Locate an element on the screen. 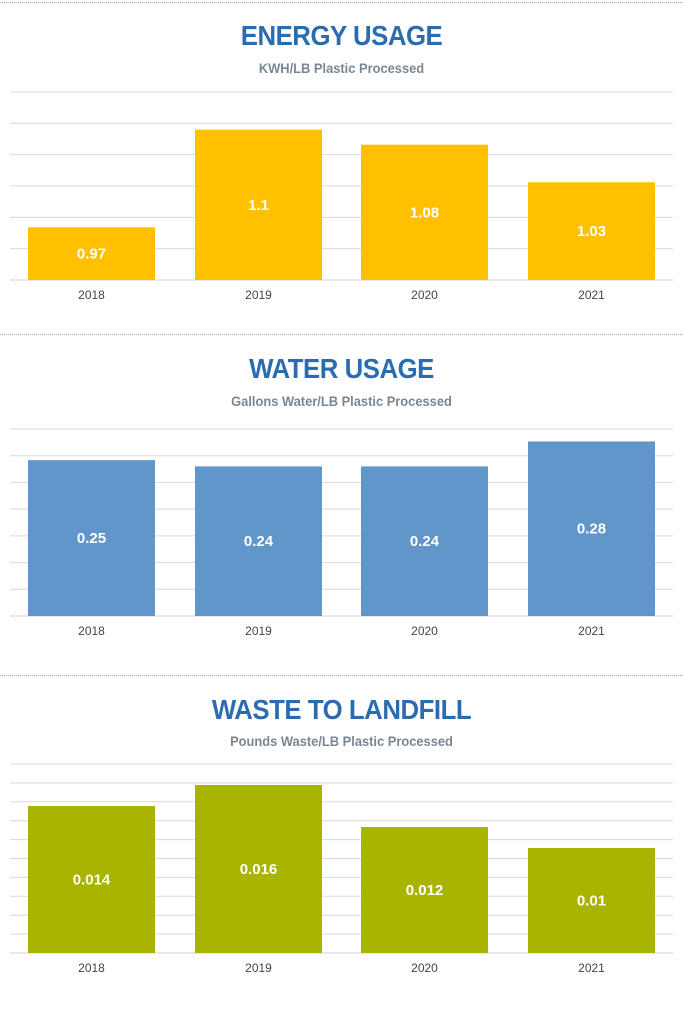  data-label: 0.014 is located at coordinates (92, 880).